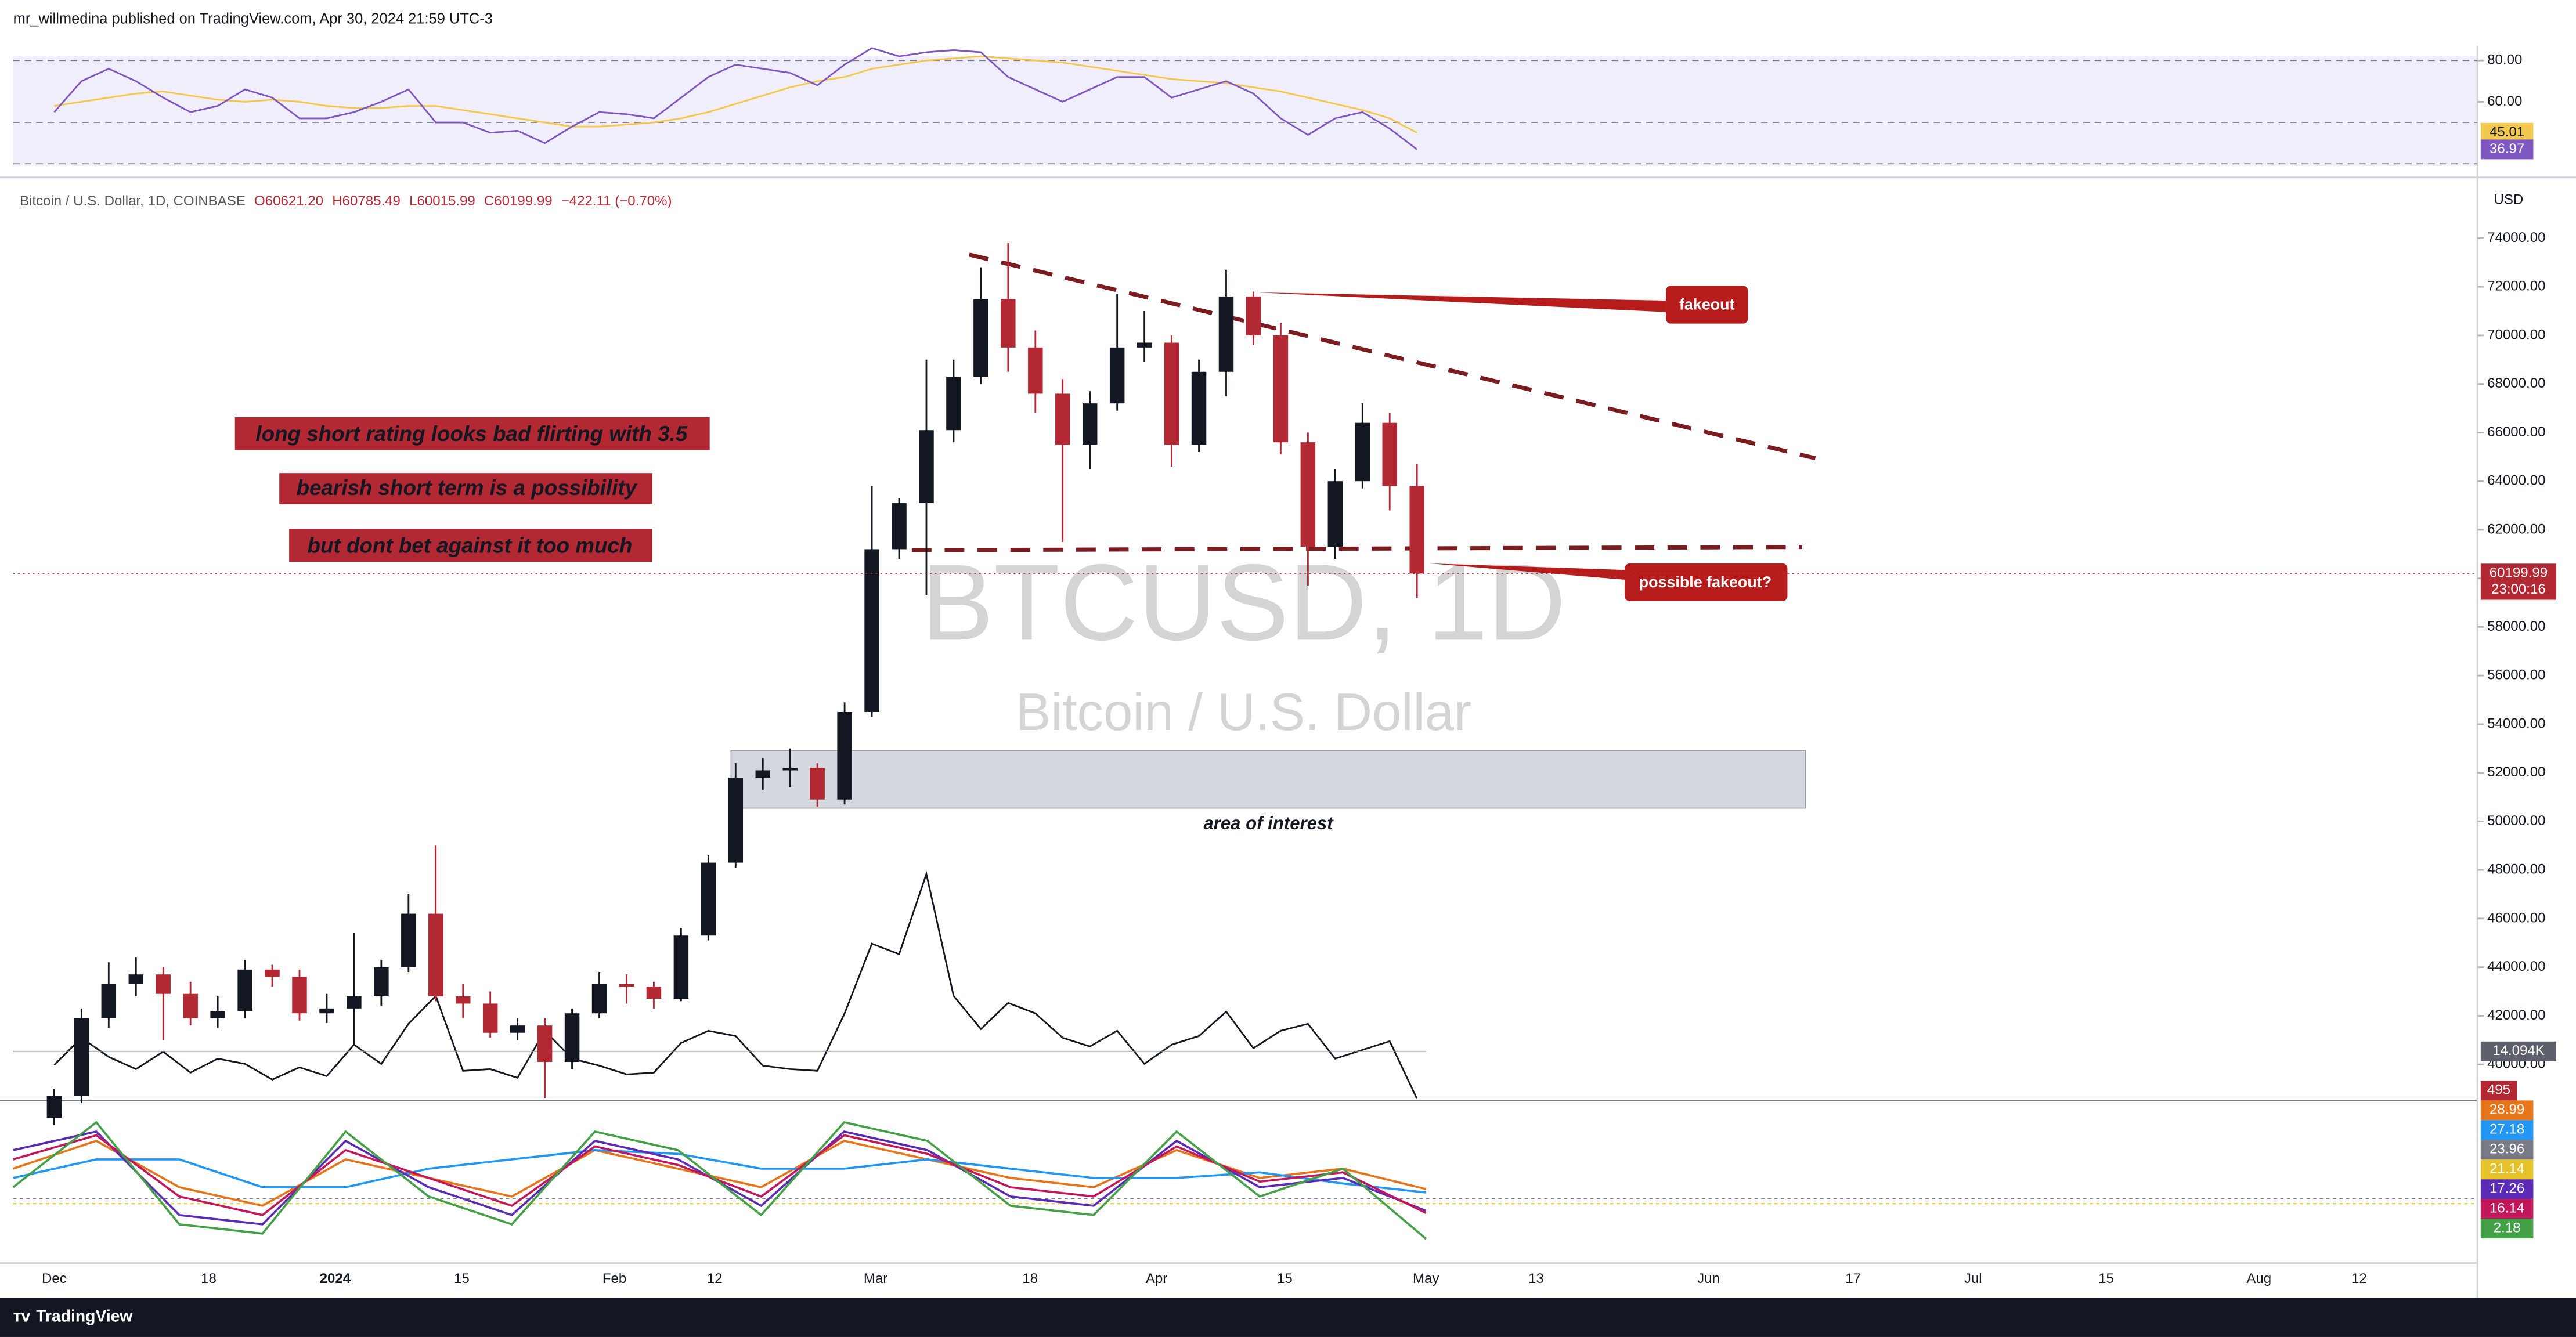 The image size is (2576, 1337). Describe the element at coordinates (1393, 356) in the screenshot. I see `trendline` at that location.